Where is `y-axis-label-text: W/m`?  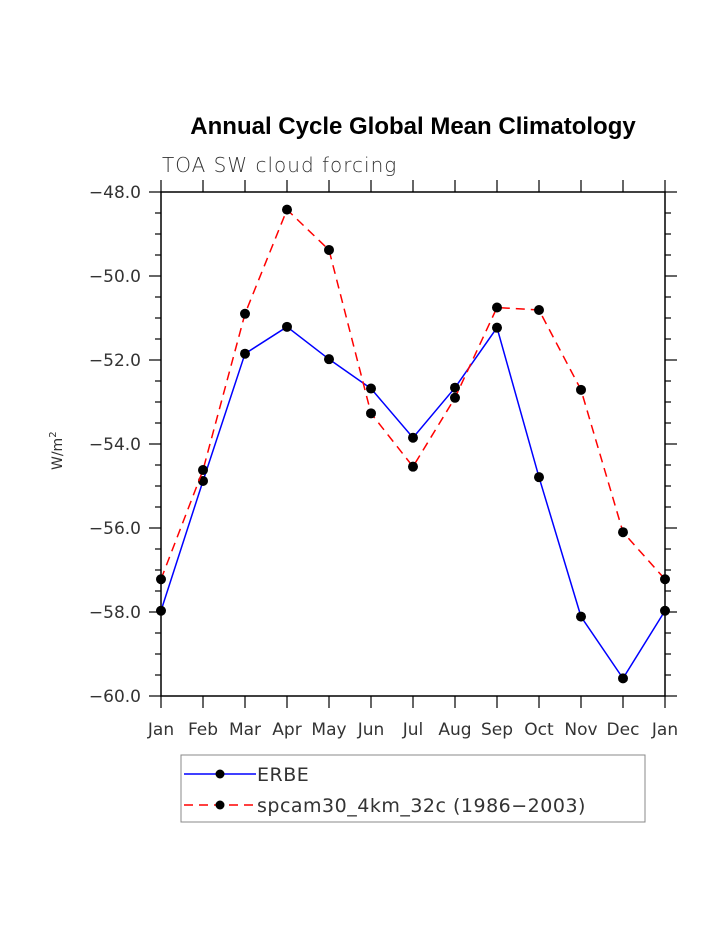 y-axis-label-text: W/m is located at coordinates (58, 454).